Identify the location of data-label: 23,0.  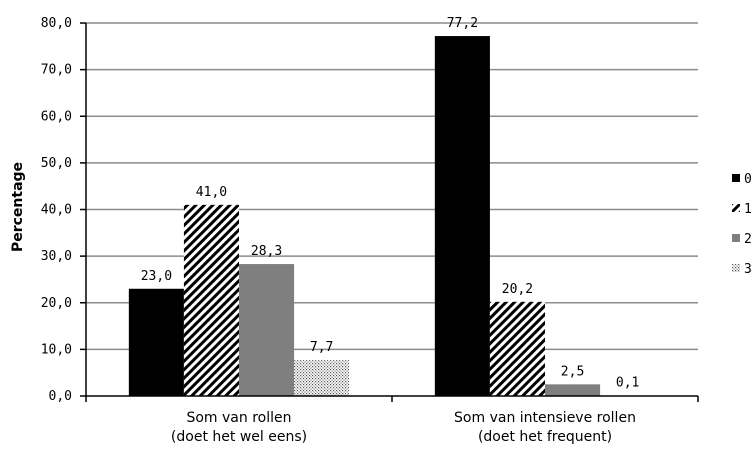
(156, 276).